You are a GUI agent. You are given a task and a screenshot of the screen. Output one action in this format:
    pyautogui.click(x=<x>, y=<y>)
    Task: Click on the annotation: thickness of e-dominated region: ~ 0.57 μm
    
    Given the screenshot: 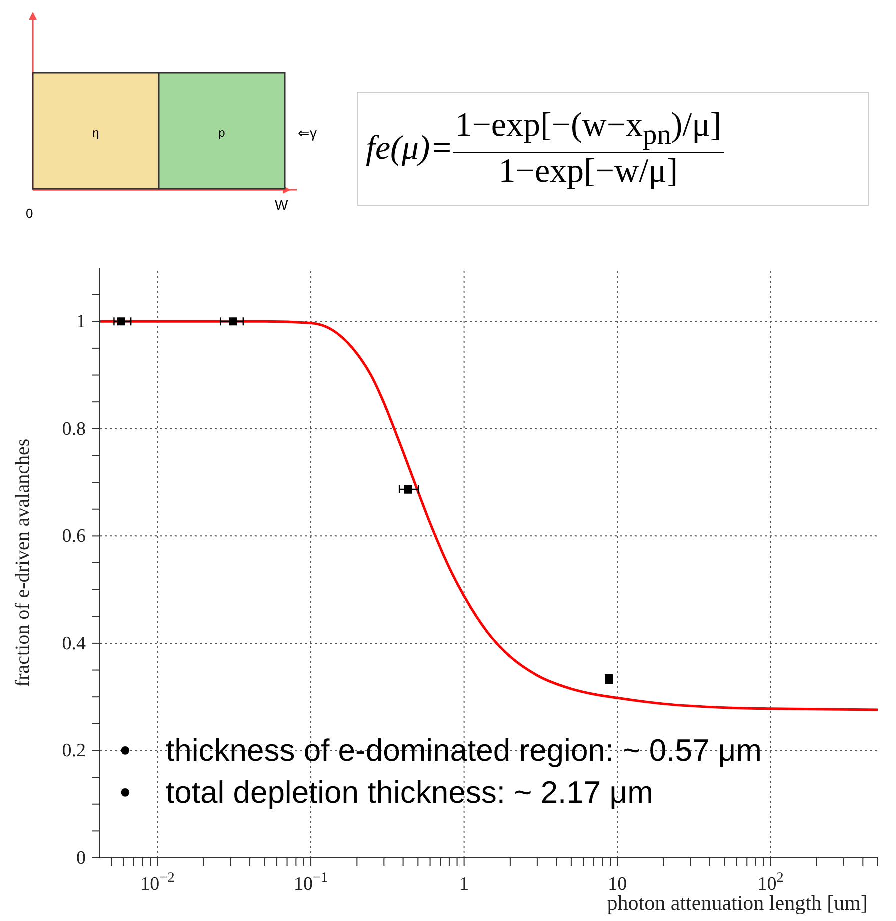 What is the action you would take?
    pyautogui.click(x=464, y=750)
    